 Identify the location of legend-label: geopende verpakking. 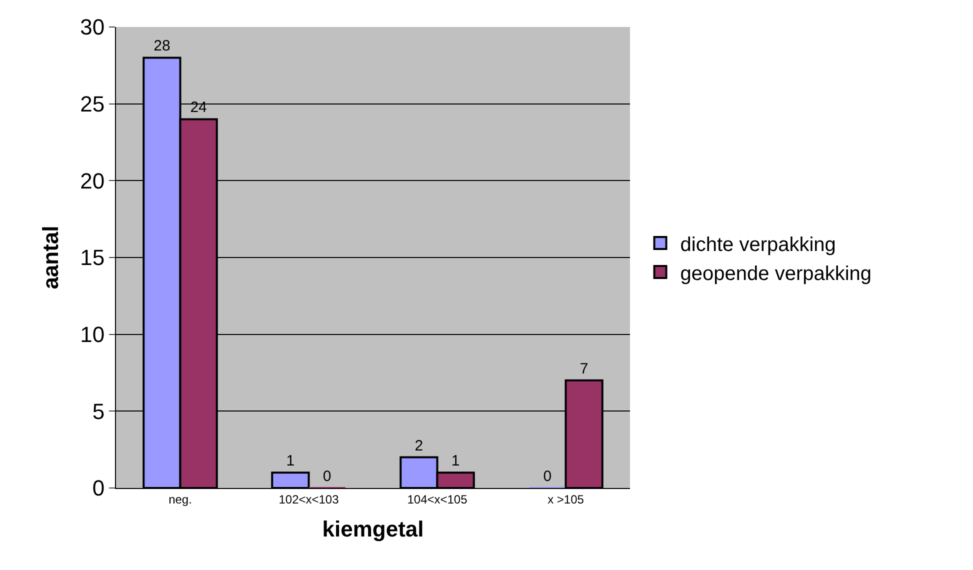
(776, 273).